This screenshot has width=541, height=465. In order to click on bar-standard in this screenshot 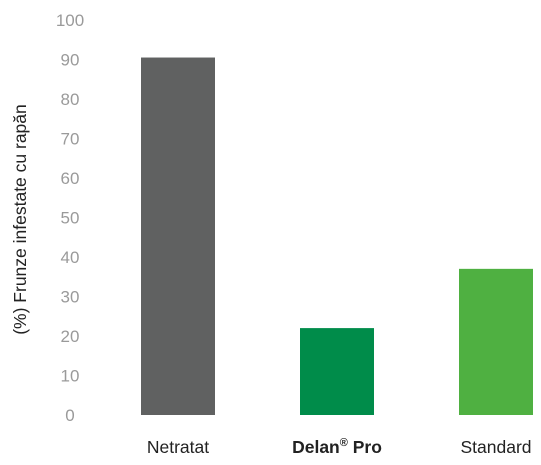, I will do `click(496, 341)`.